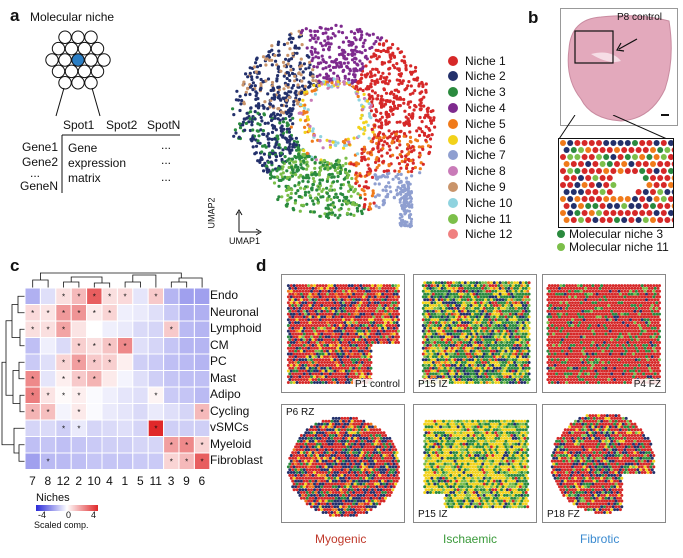 The height and width of the screenshot is (558, 683). Describe the element at coordinates (16, 387) in the screenshot. I see `dendrogram-branch` at that location.